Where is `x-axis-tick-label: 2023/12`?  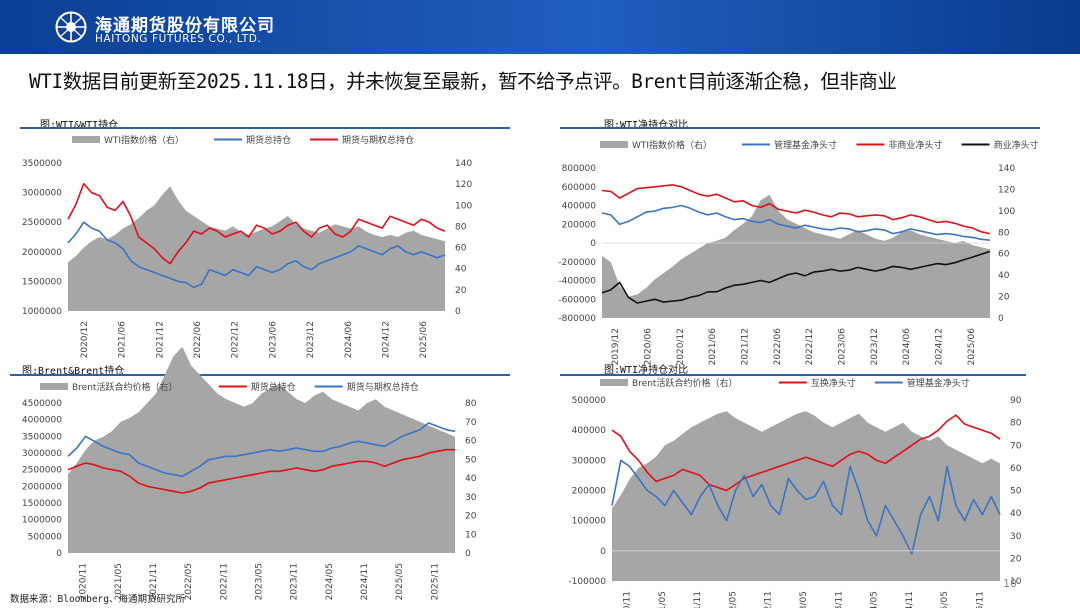 x-axis-tick-label: 2023/12 is located at coordinates (311, 339).